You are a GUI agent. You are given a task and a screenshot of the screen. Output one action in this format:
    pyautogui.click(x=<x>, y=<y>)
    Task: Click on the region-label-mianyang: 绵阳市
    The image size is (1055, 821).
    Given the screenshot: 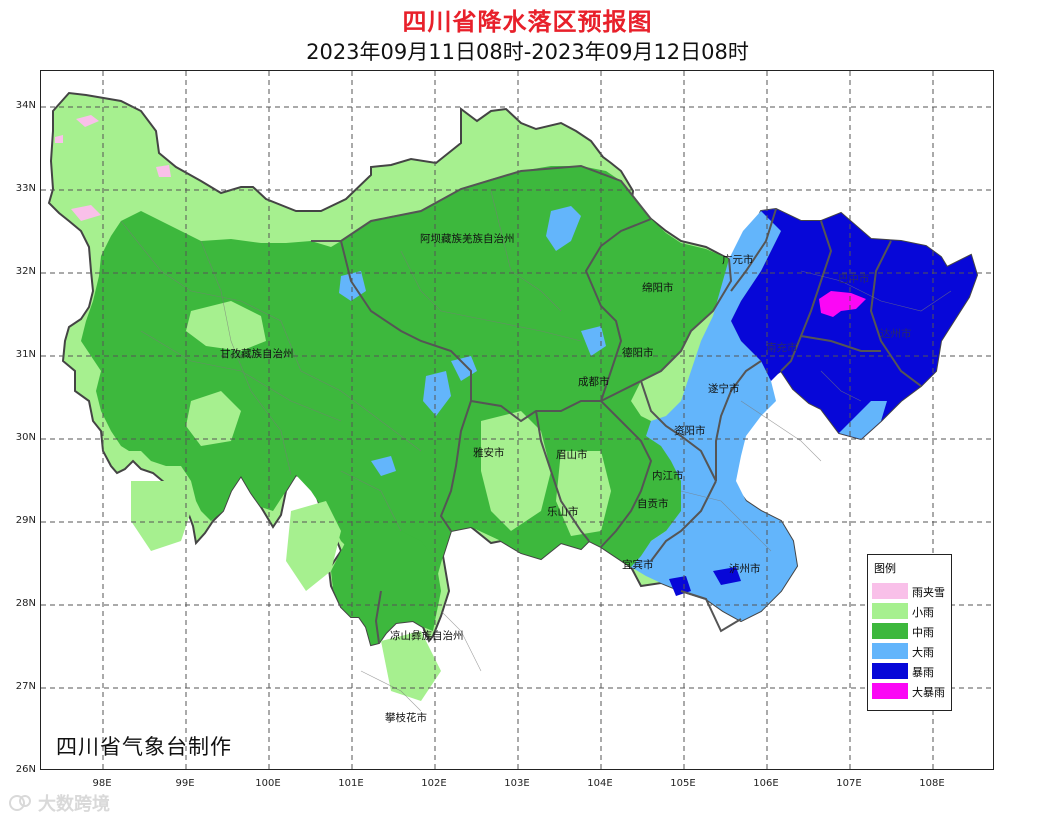 What is the action you would take?
    pyautogui.click(x=658, y=288)
    